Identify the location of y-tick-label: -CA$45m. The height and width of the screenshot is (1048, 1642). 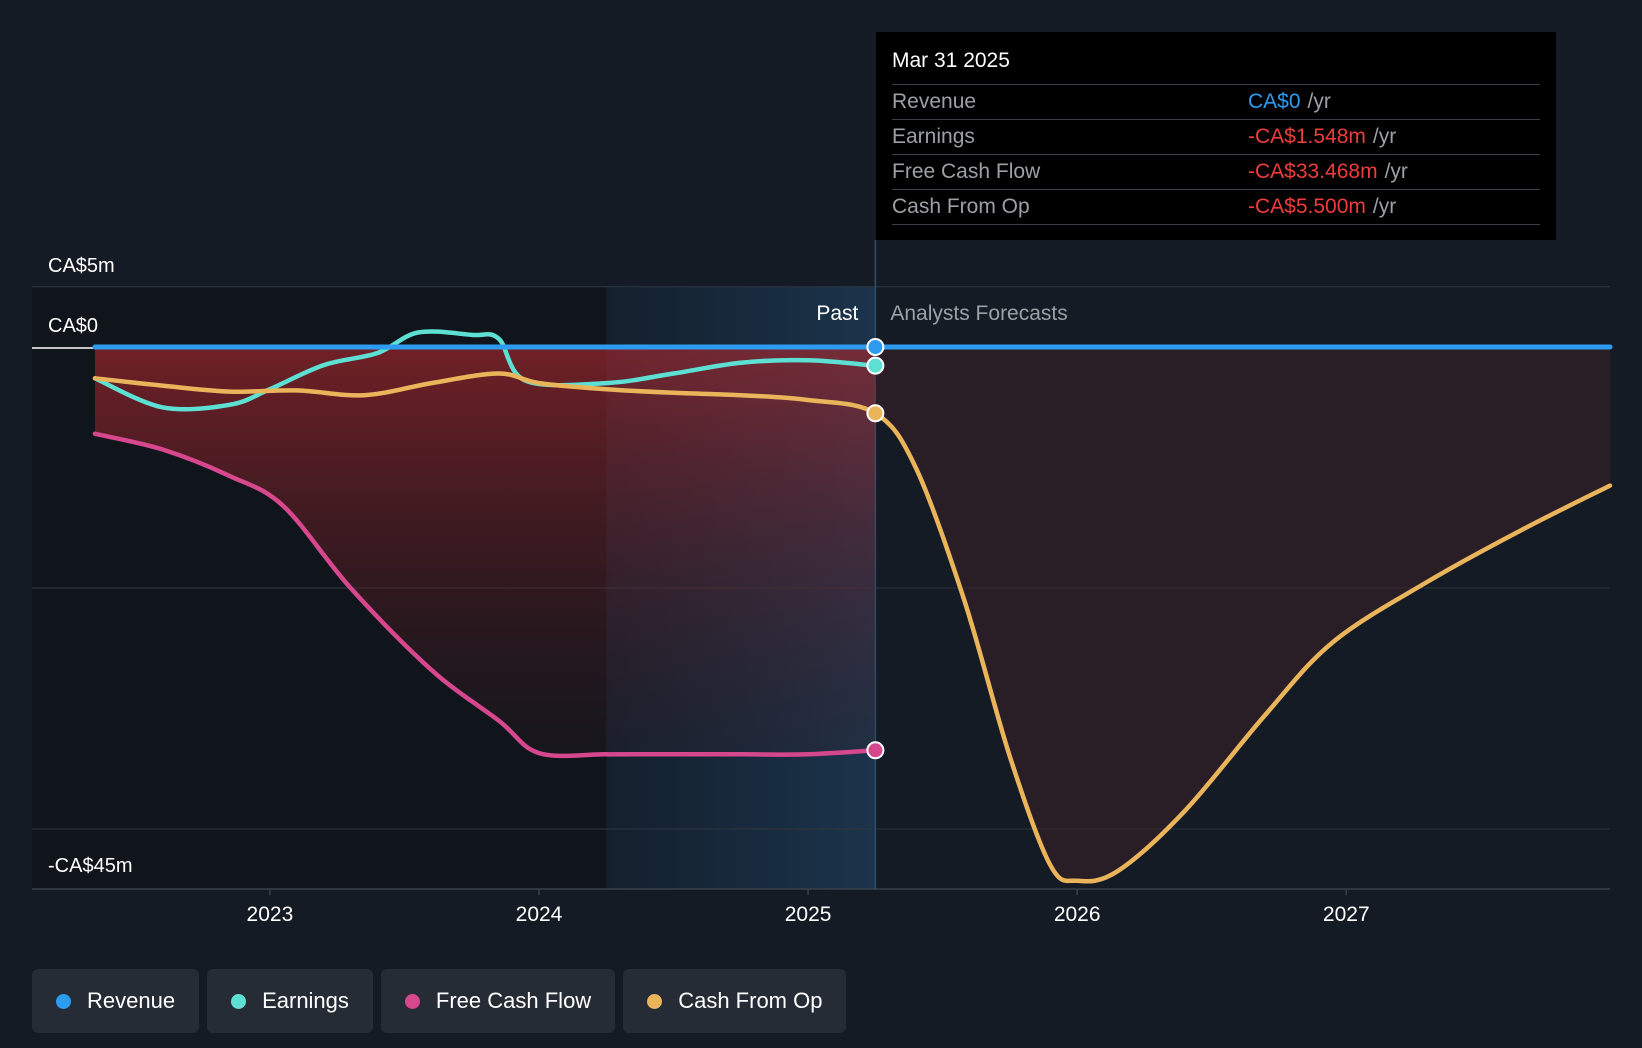
(90, 866).